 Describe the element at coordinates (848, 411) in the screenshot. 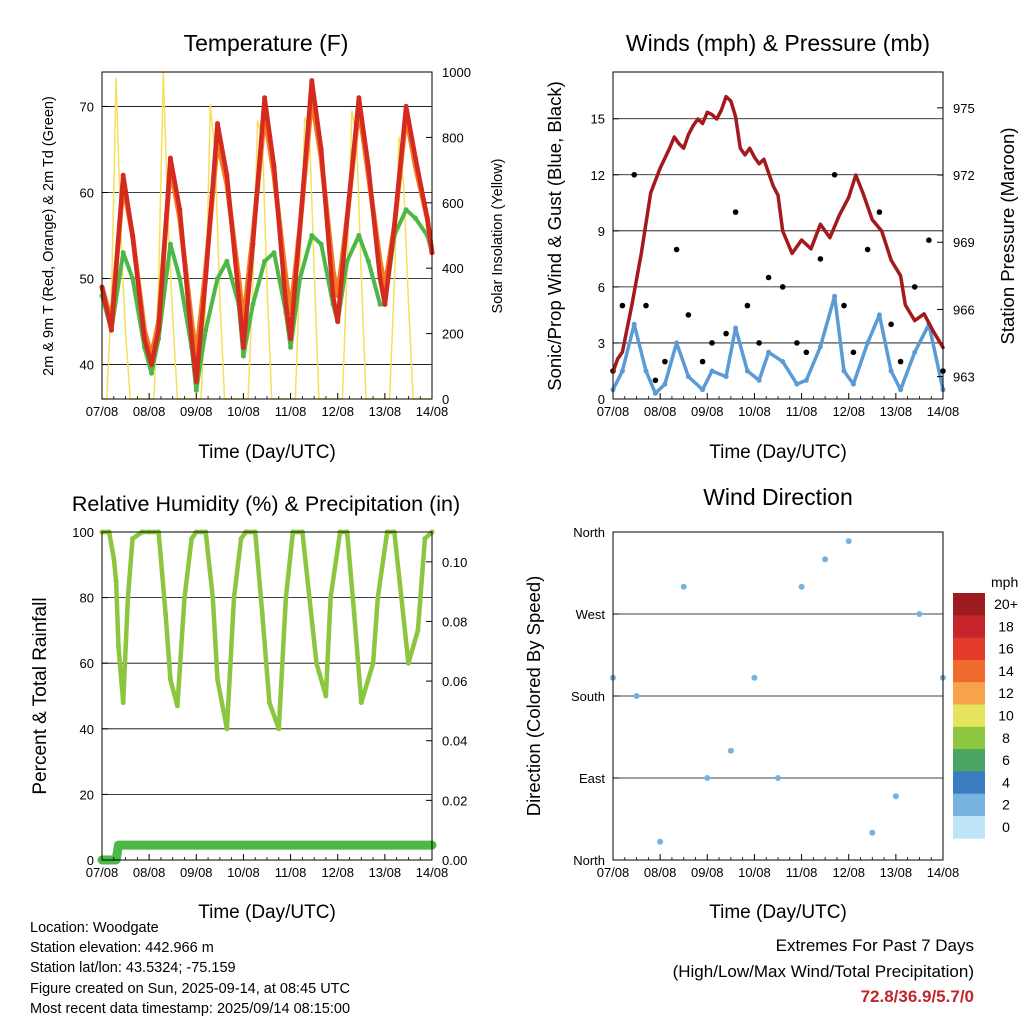

I see `wind-xtick-label: 12/08` at that location.